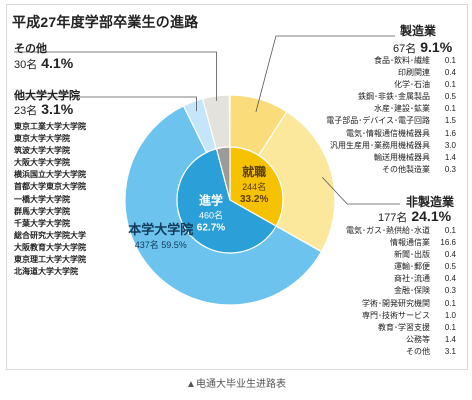 The image size is (472, 400). Describe the element at coordinates (211, 200) in the screenshot. I see `inner-label-advance: 進学` at that location.